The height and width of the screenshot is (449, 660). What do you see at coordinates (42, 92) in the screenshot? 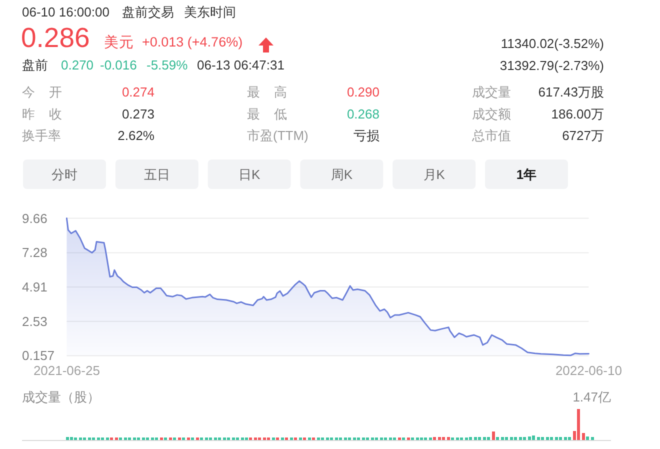
I see `text: 今开` at bounding box center [42, 92].